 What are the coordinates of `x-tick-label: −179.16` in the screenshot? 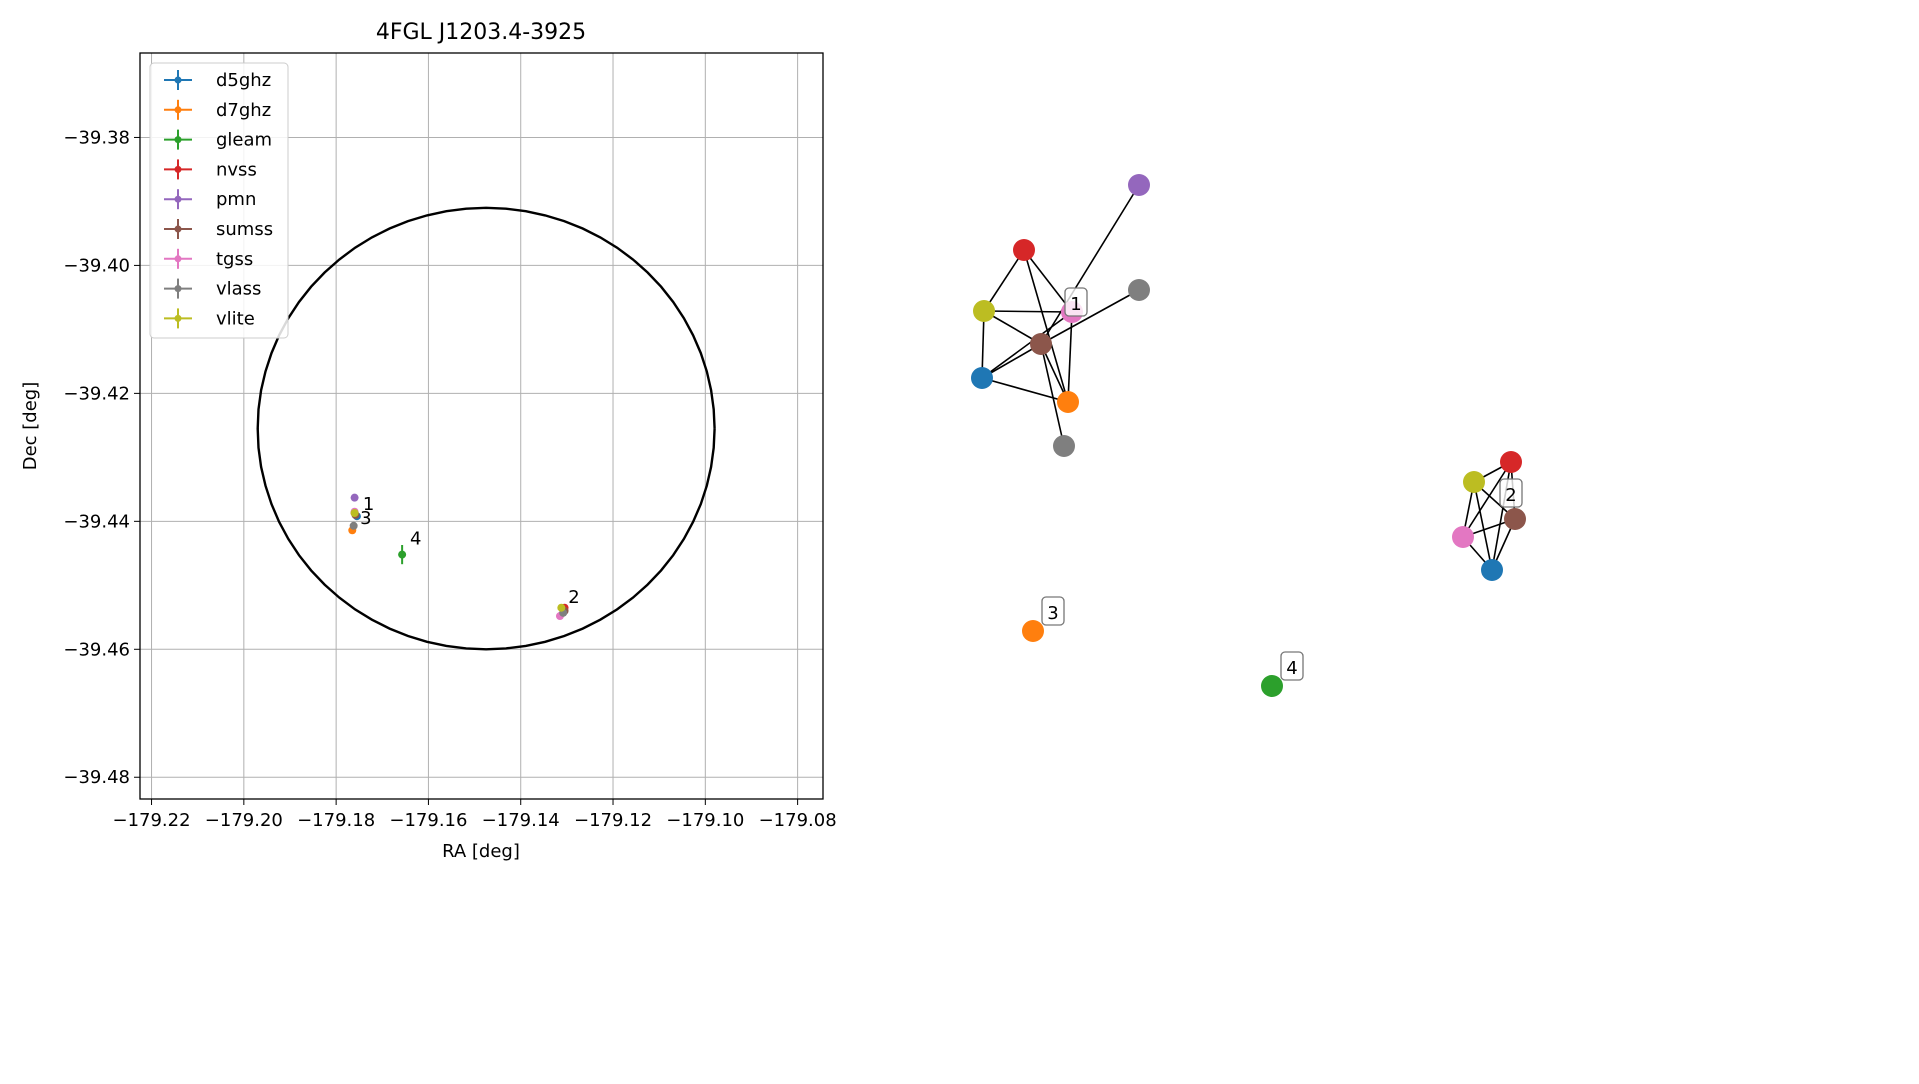 It's located at (428, 820).